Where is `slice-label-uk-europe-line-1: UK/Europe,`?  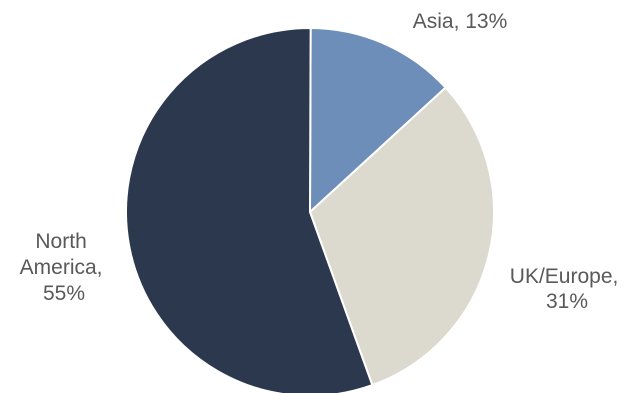 slice-label-uk-europe-line-1: UK/Europe, is located at coordinates (564, 276).